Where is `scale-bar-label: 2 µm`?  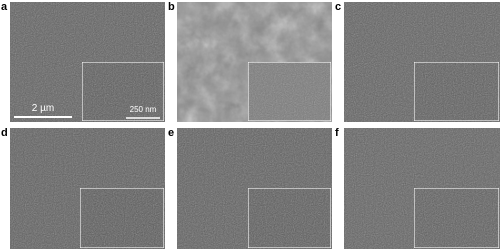
scale-bar-label: 2 µm is located at coordinates (43, 108).